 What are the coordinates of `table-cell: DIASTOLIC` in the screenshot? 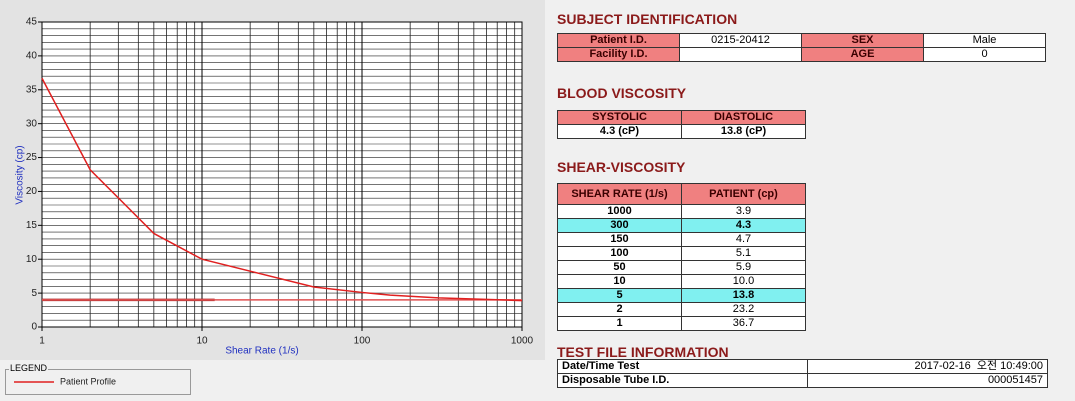 It's located at (743, 117).